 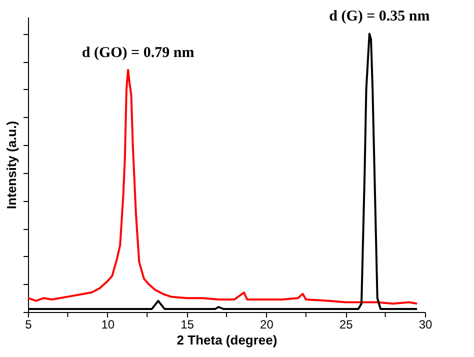 What do you see at coordinates (267, 325) in the screenshot?
I see `x-tick-label: 20` at bounding box center [267, 325].